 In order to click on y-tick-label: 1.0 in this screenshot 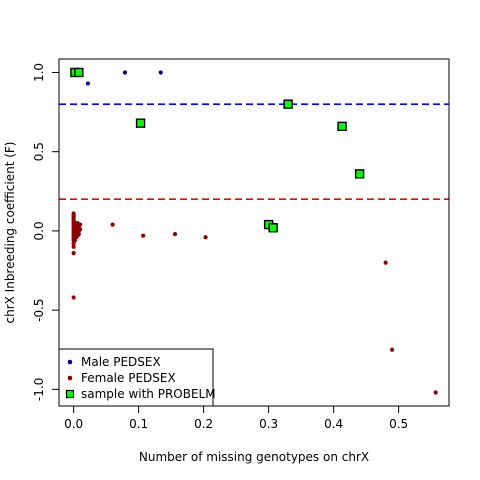, I will do `click(39, 72)`.